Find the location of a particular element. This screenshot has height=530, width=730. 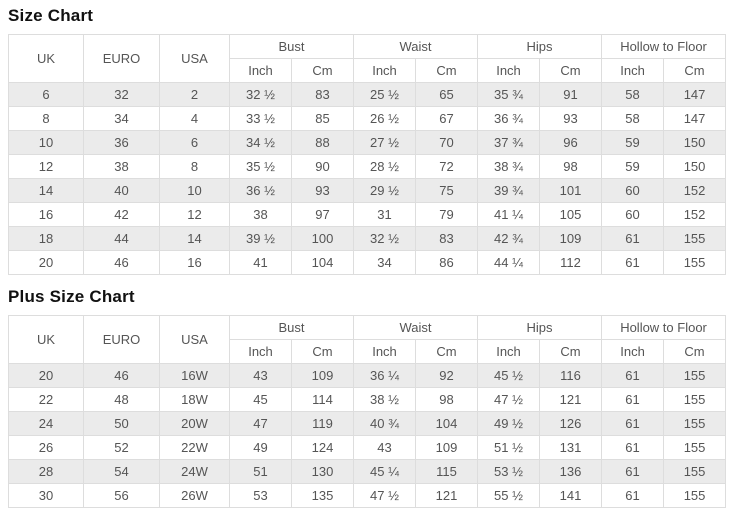

cell: 31 is located at coordinates (385, 214).